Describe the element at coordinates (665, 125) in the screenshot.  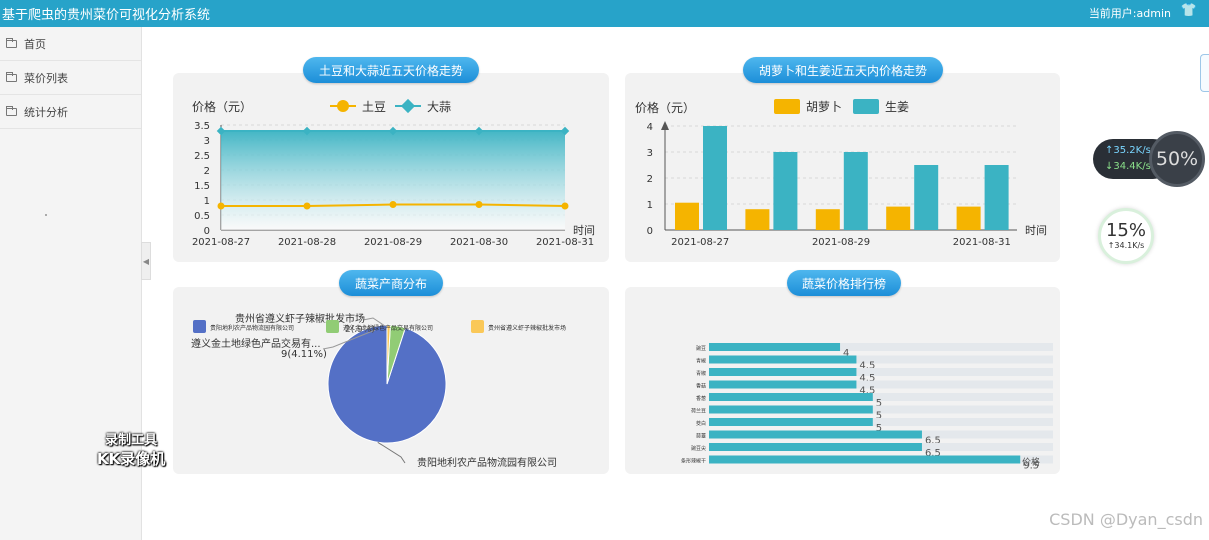
I see `y-axis-arrow` at that location.